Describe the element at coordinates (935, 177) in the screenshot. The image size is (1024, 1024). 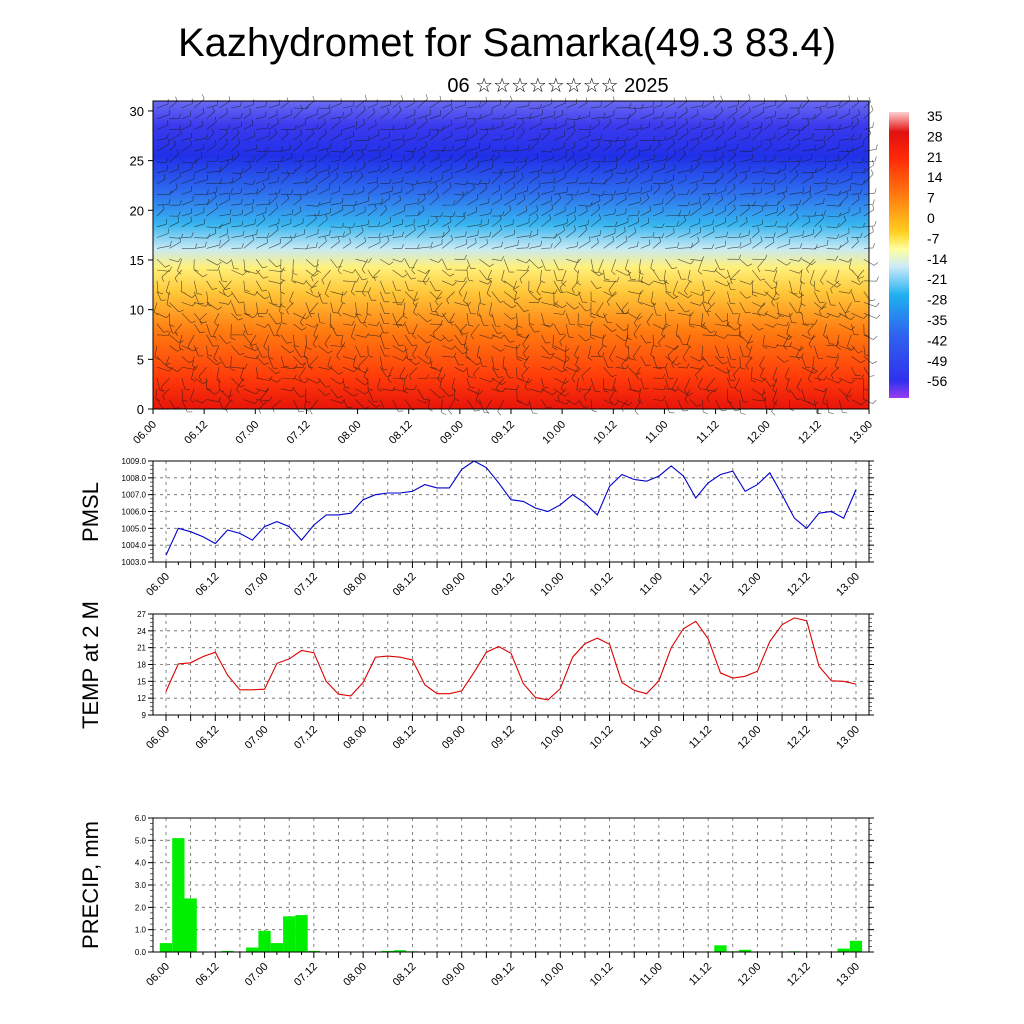
I see `colorbar-label: 14` at that location.